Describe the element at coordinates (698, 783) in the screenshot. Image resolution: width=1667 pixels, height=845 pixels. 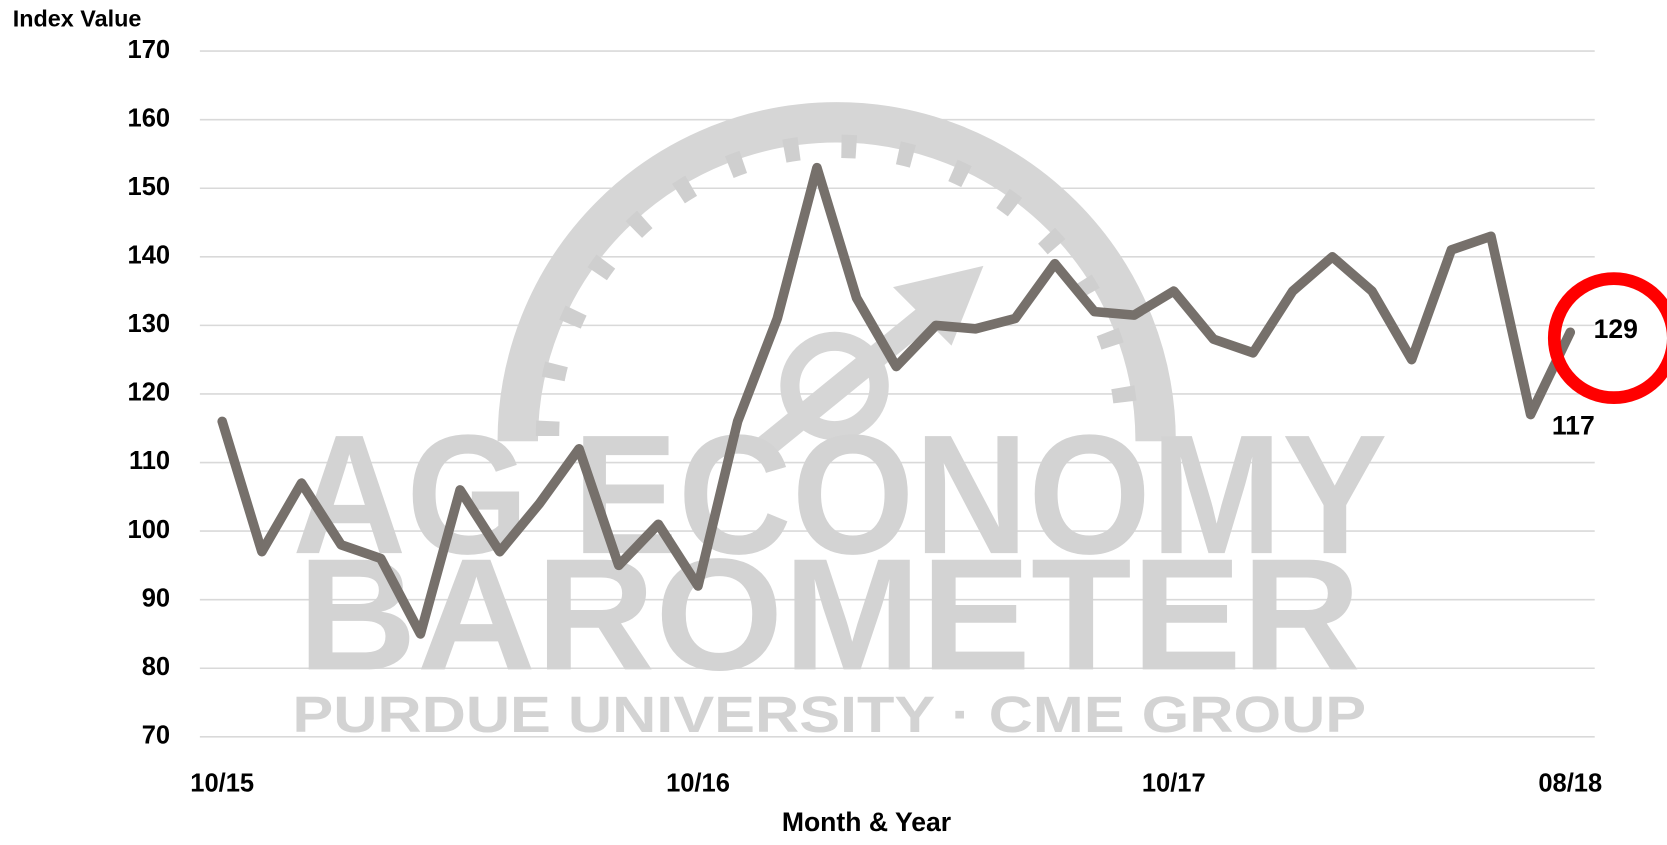
I see `x-tick-label: 10/16` at that location.